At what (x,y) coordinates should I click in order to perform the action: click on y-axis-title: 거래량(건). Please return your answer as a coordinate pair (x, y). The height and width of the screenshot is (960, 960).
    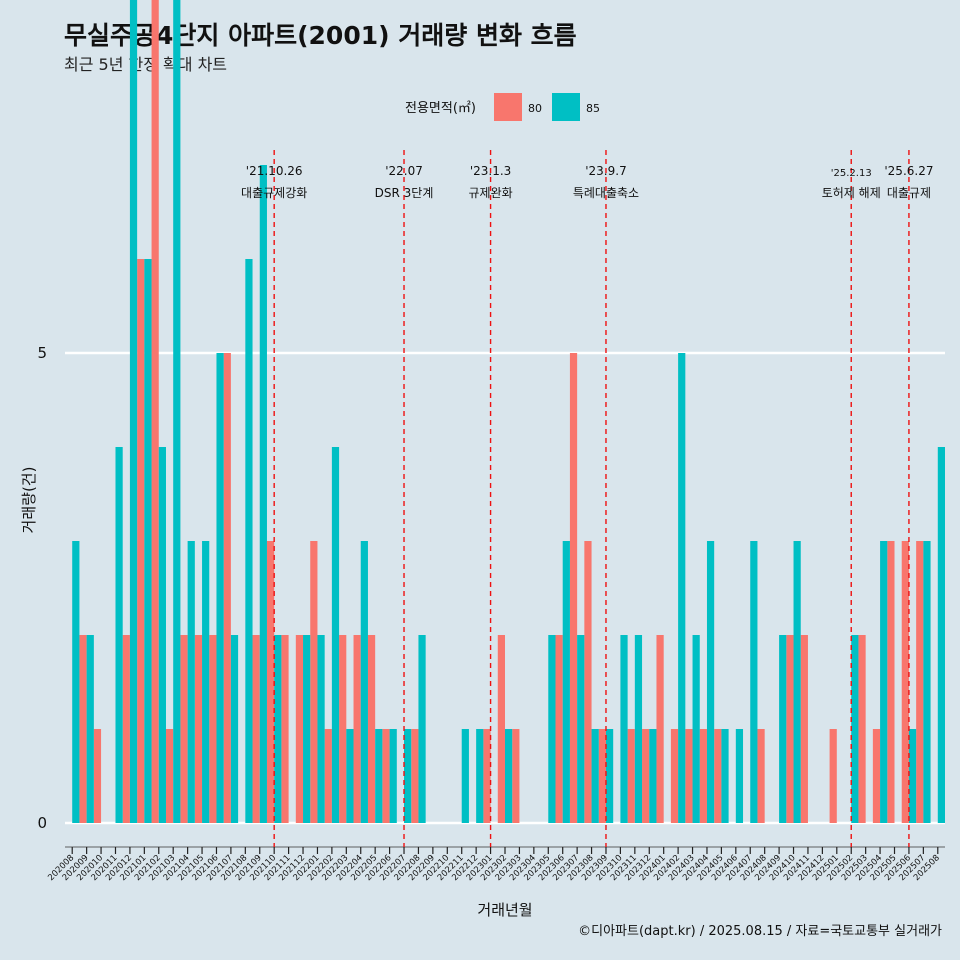
    Looking at the image, I should click on (29, 500).